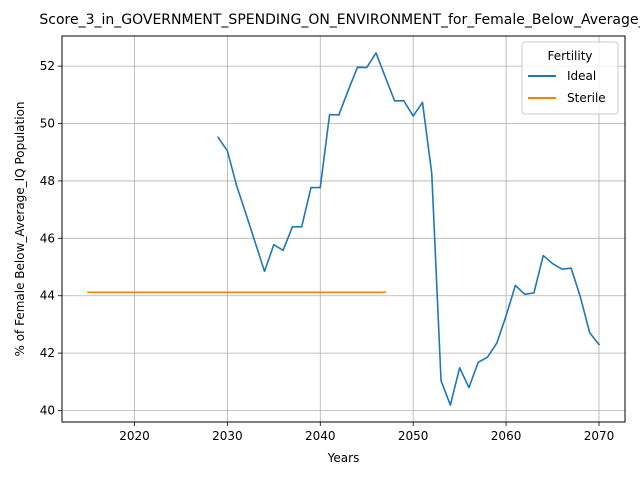 This screenshot has height=480, width=640. I want to click on y-axis: 40 42 44 46 48 50 52, so click(51, 238).